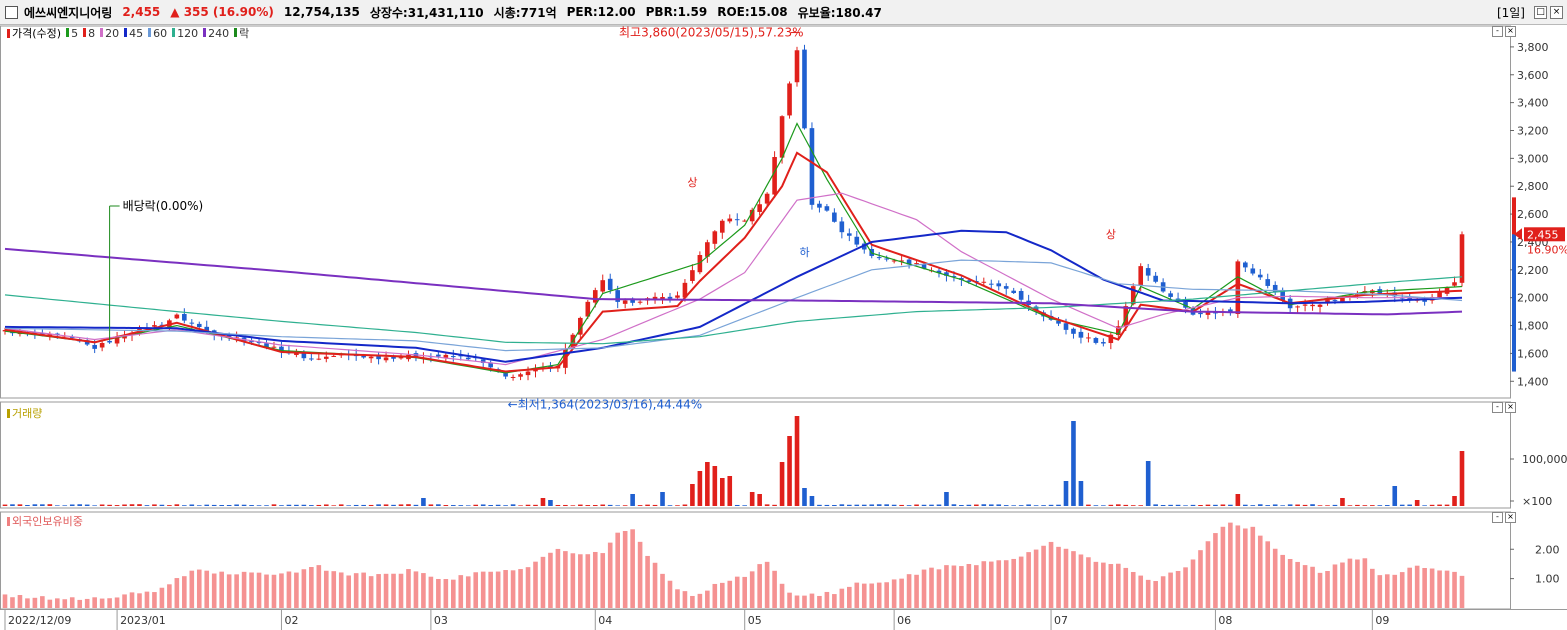 The height and width of the screenshot is (630, 1567). I want to click on per-value: PER:12.00, so click(601, 12).